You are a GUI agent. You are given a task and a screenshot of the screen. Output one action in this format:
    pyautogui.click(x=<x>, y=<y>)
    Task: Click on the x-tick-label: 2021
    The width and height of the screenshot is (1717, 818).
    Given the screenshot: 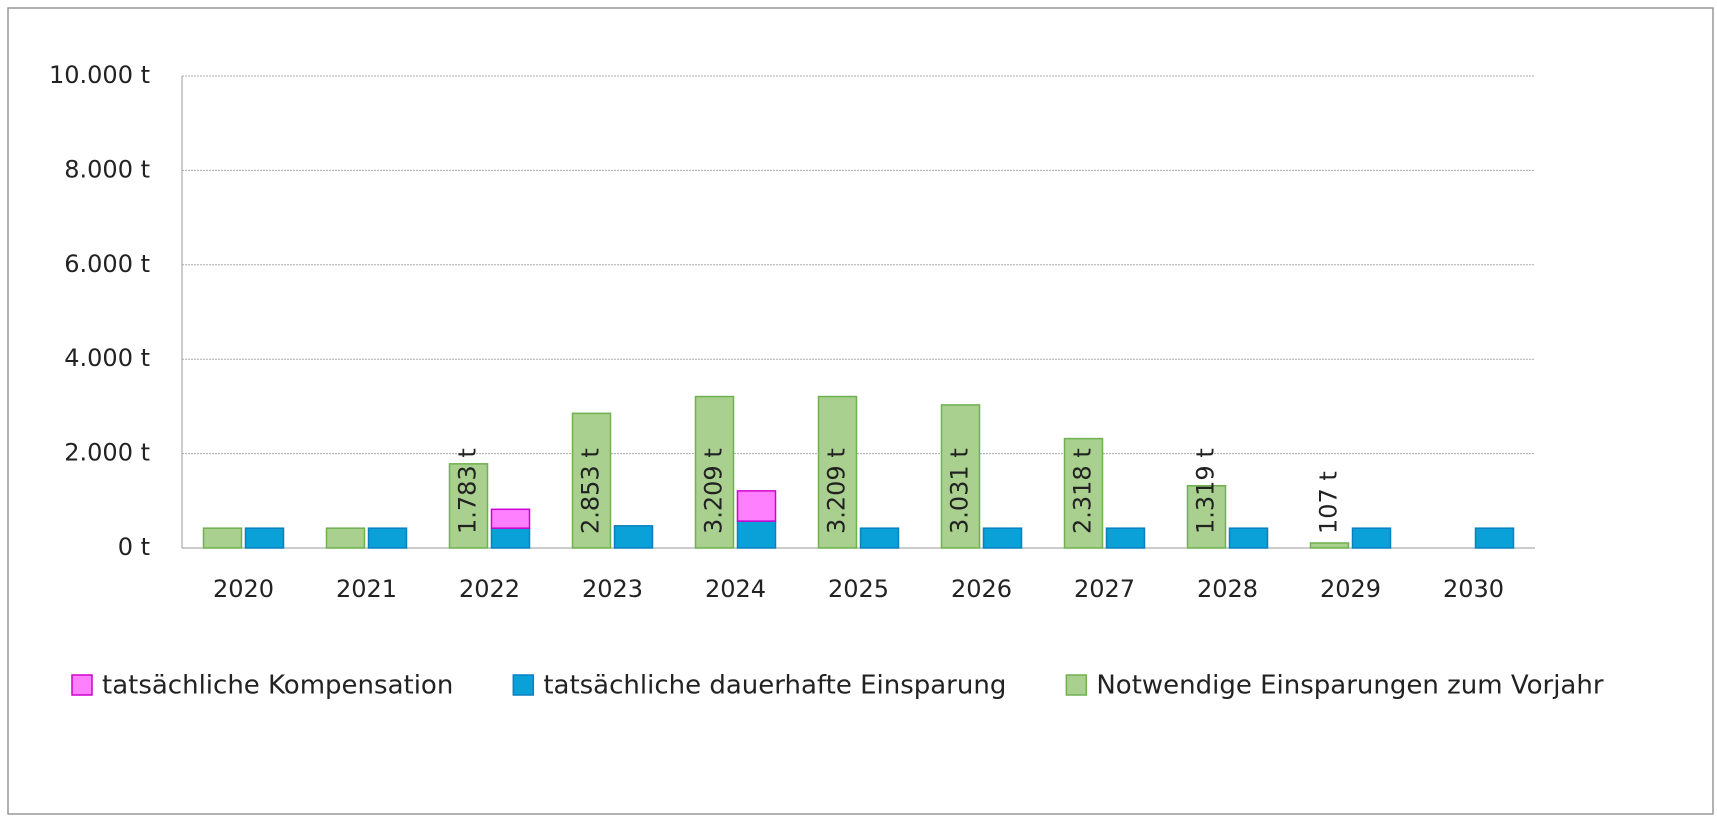 What is the action you would take?
    pyautogui.click(x=366, y=589)
    